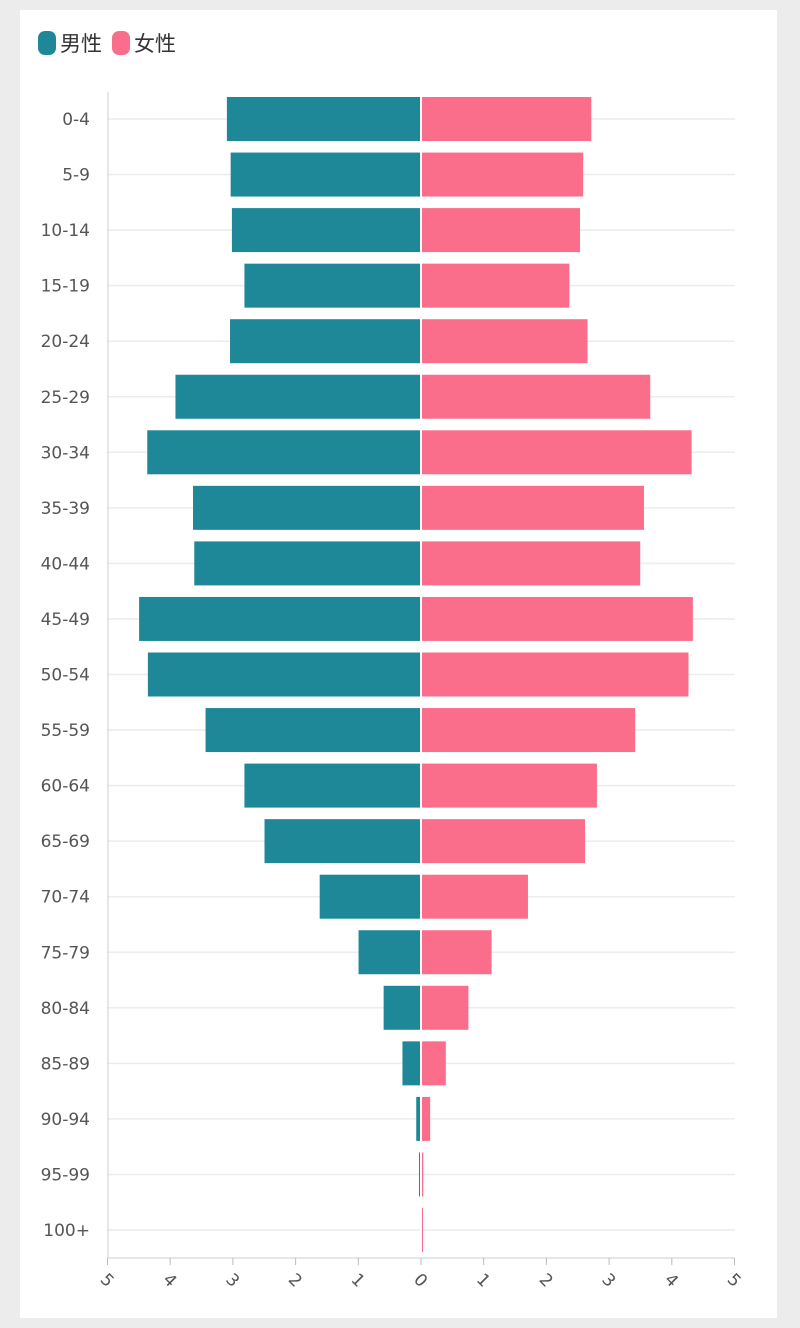 The image size is (800, 1328). What do you see at coordinates (121, 43) in the screenshot?
I see `legend-swatch-female` at bounding box center [121, 43].